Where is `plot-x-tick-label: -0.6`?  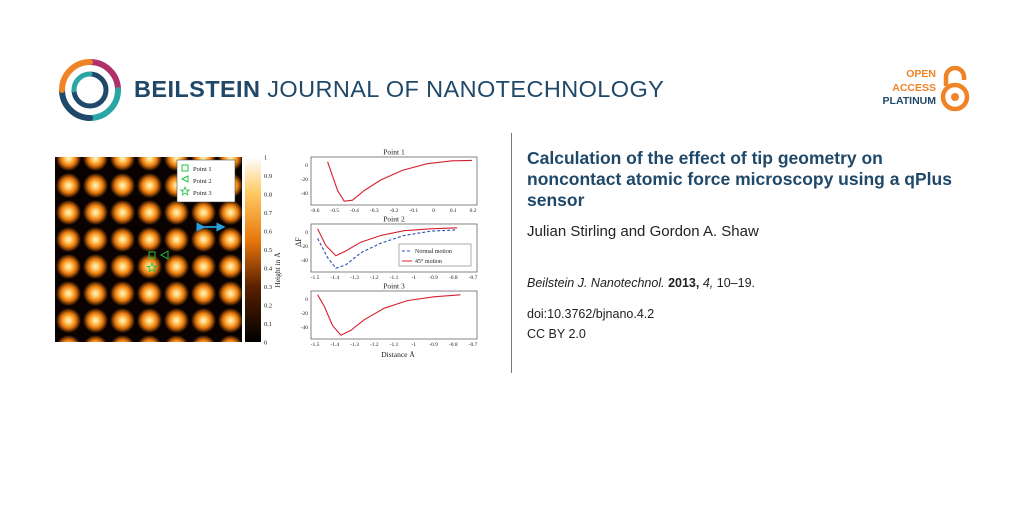
plot-x-tick-label: -0.6 is located at coordinates (315, 211).